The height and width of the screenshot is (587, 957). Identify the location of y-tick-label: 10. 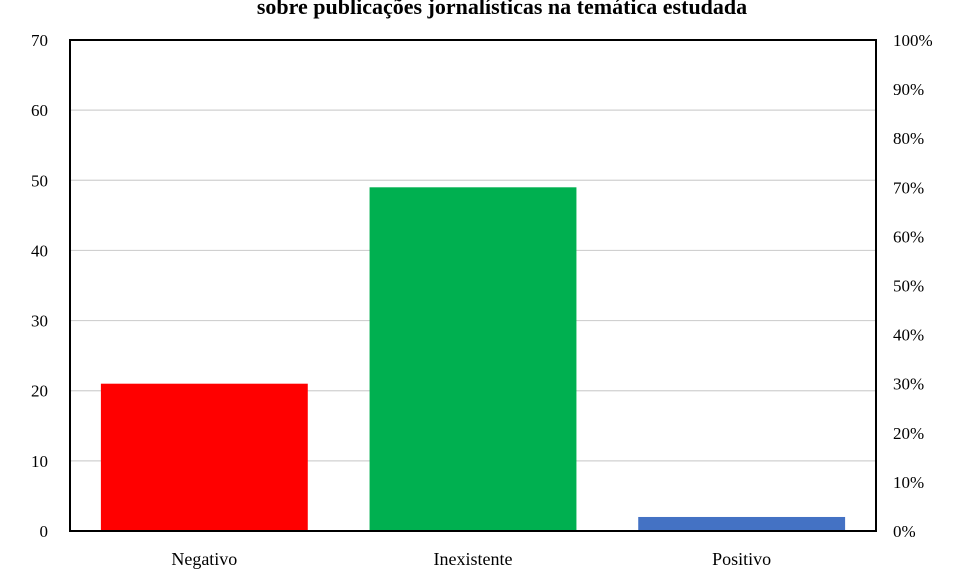
(39, 461).